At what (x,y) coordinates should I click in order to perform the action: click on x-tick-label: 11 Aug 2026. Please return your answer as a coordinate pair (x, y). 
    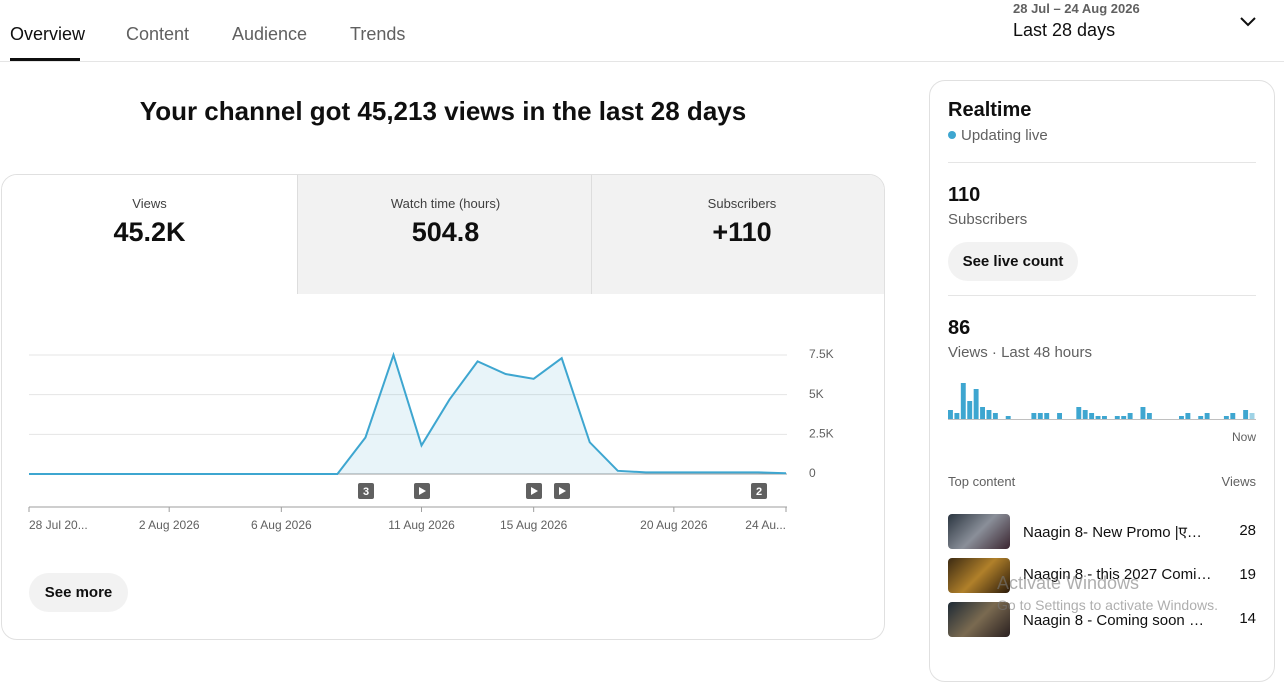
    Looking at the image, I should click on (421, 525).